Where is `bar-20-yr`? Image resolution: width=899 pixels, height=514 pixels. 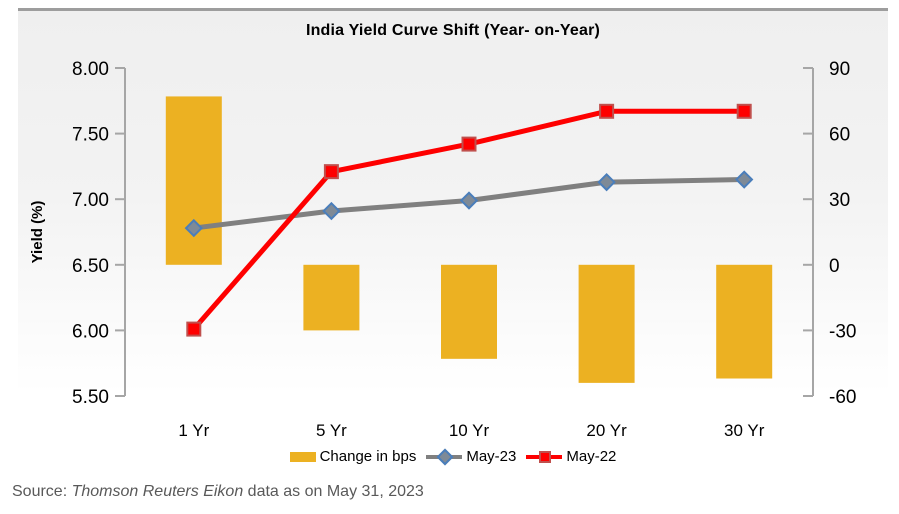
bar-20-yr is located at coordinates (606, 323).